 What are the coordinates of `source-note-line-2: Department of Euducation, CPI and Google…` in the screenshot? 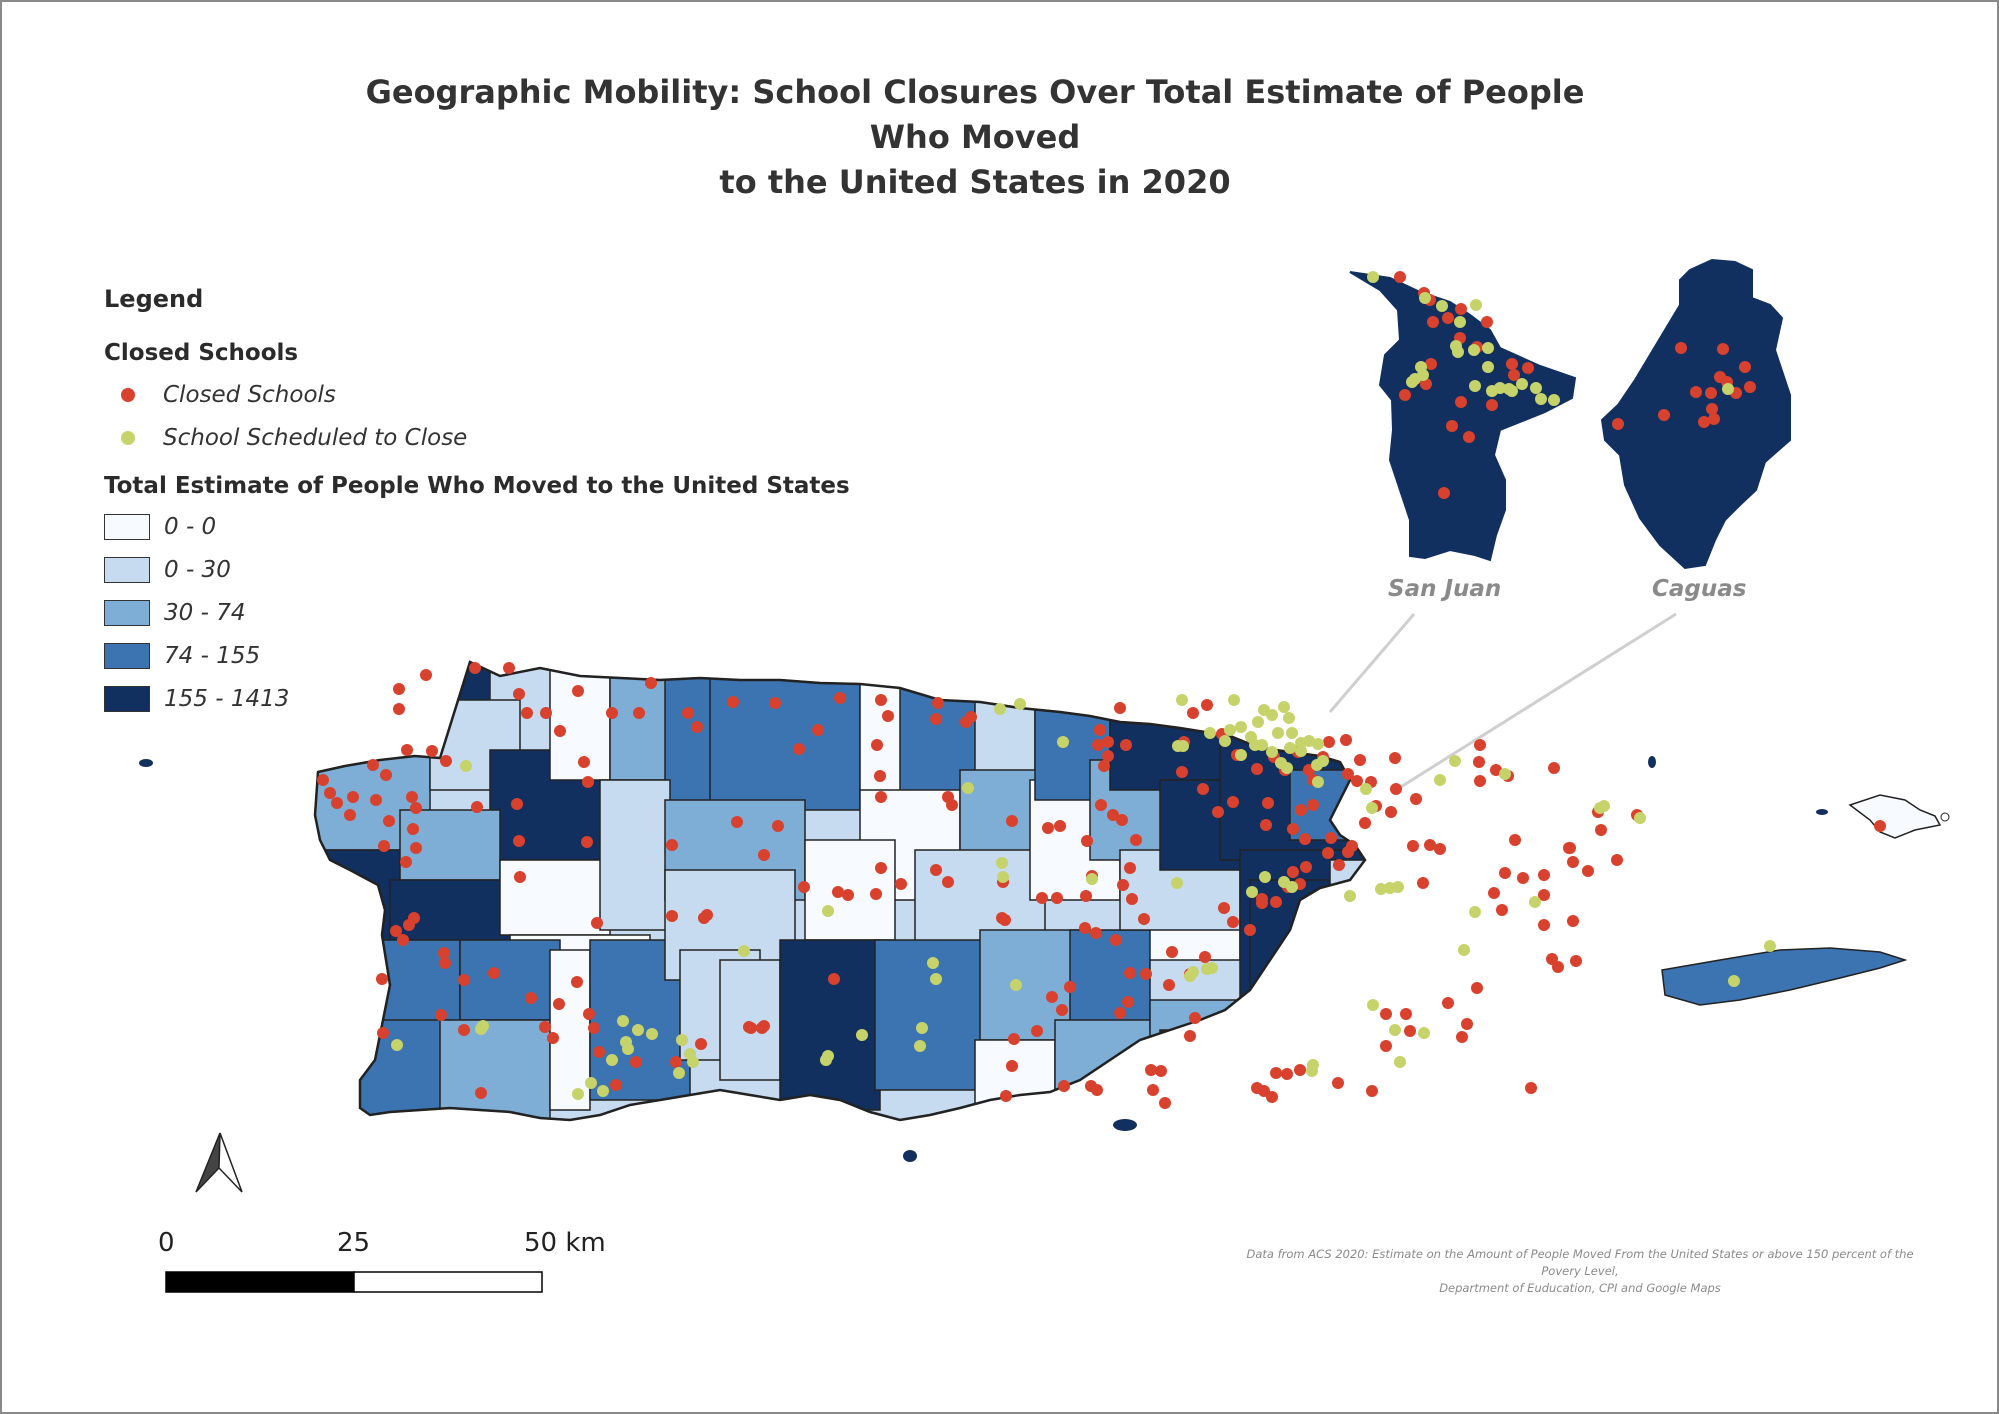 It's located at (1580, 1288).